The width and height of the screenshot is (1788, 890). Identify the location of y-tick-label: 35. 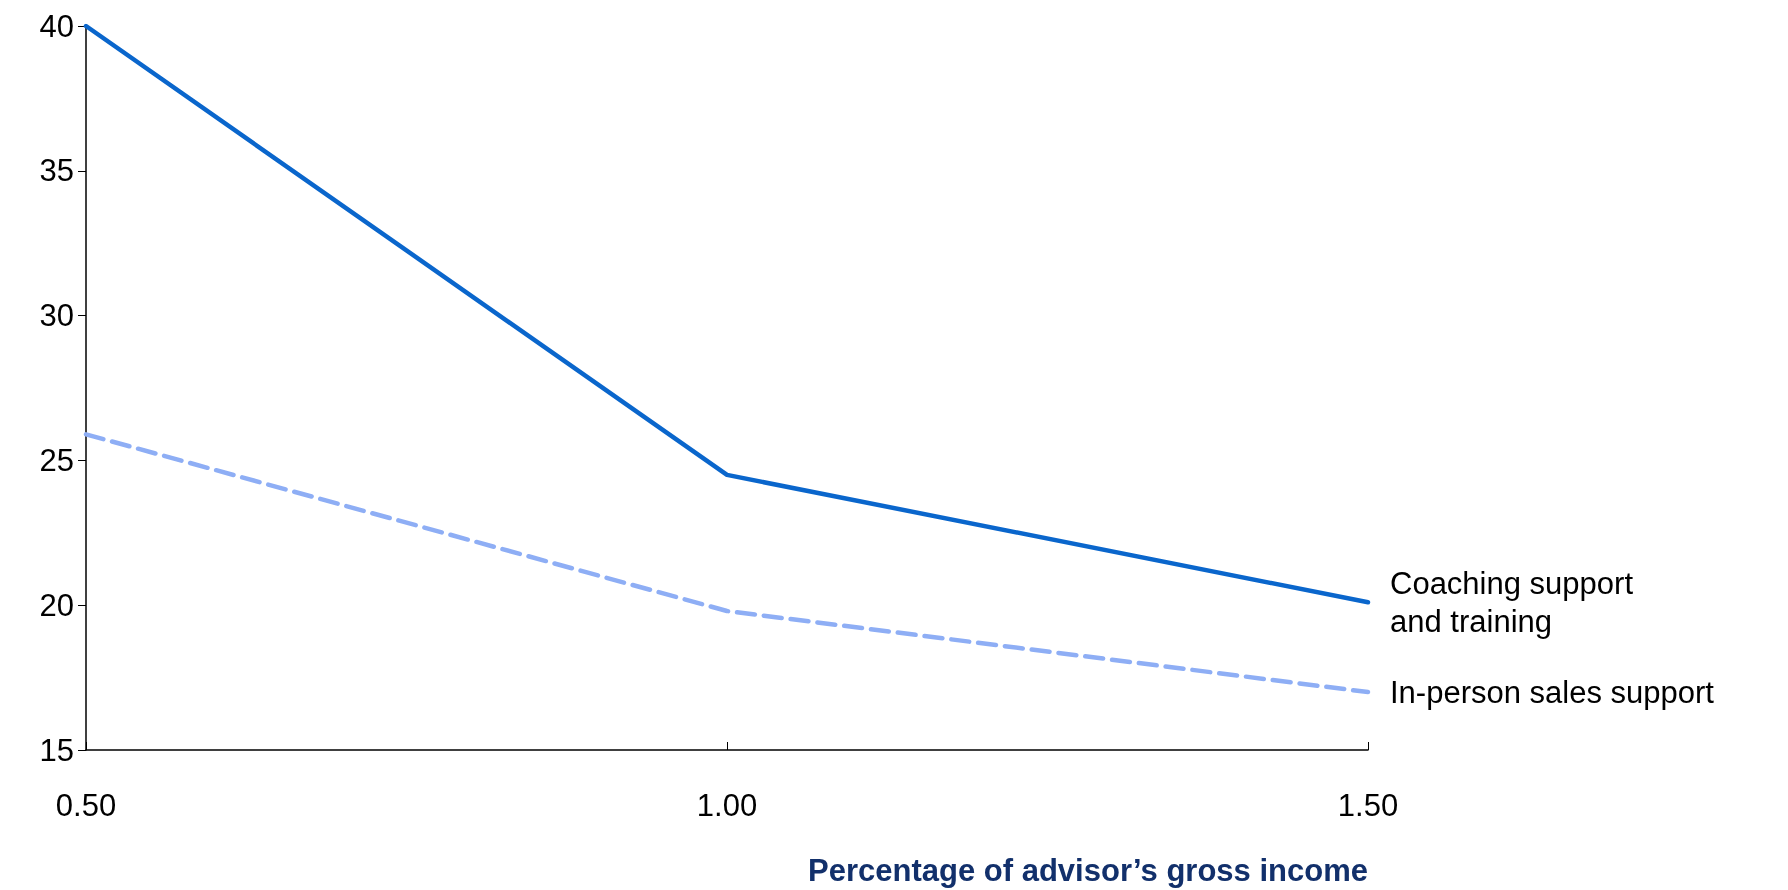
(56, 171).